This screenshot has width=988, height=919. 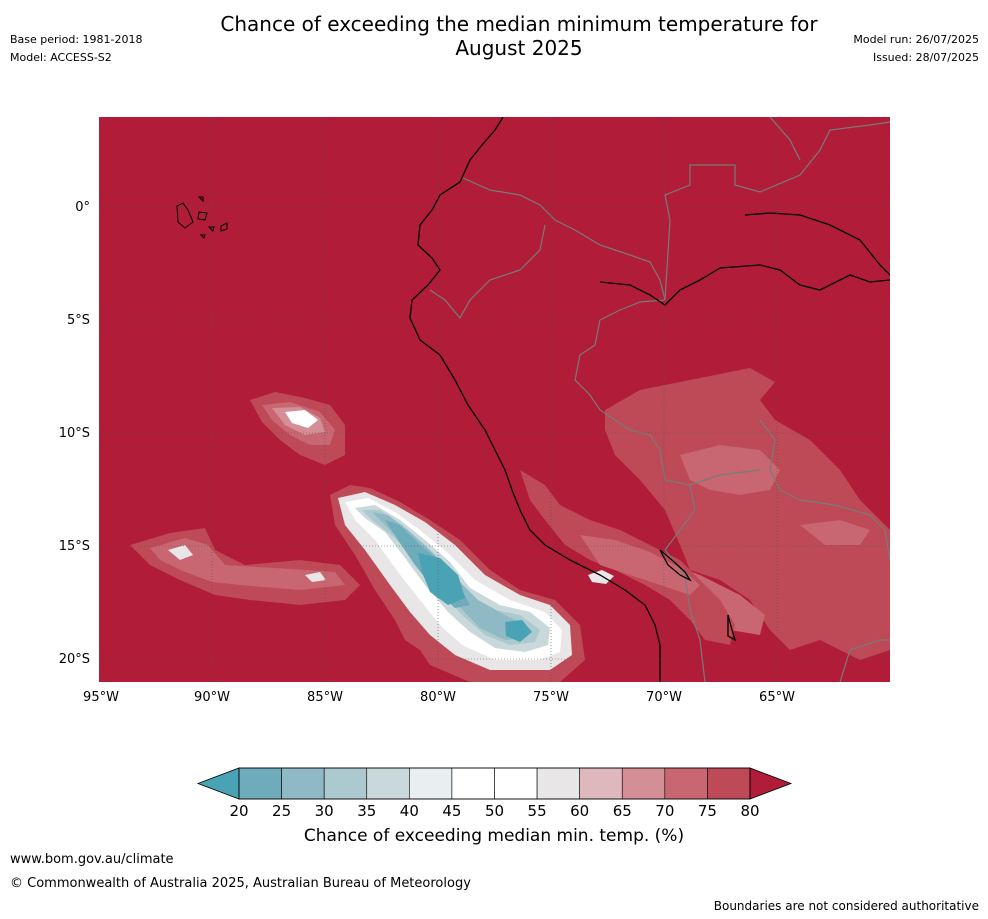 I want to click on offshore-west-60b, so click(x=315, y=577).